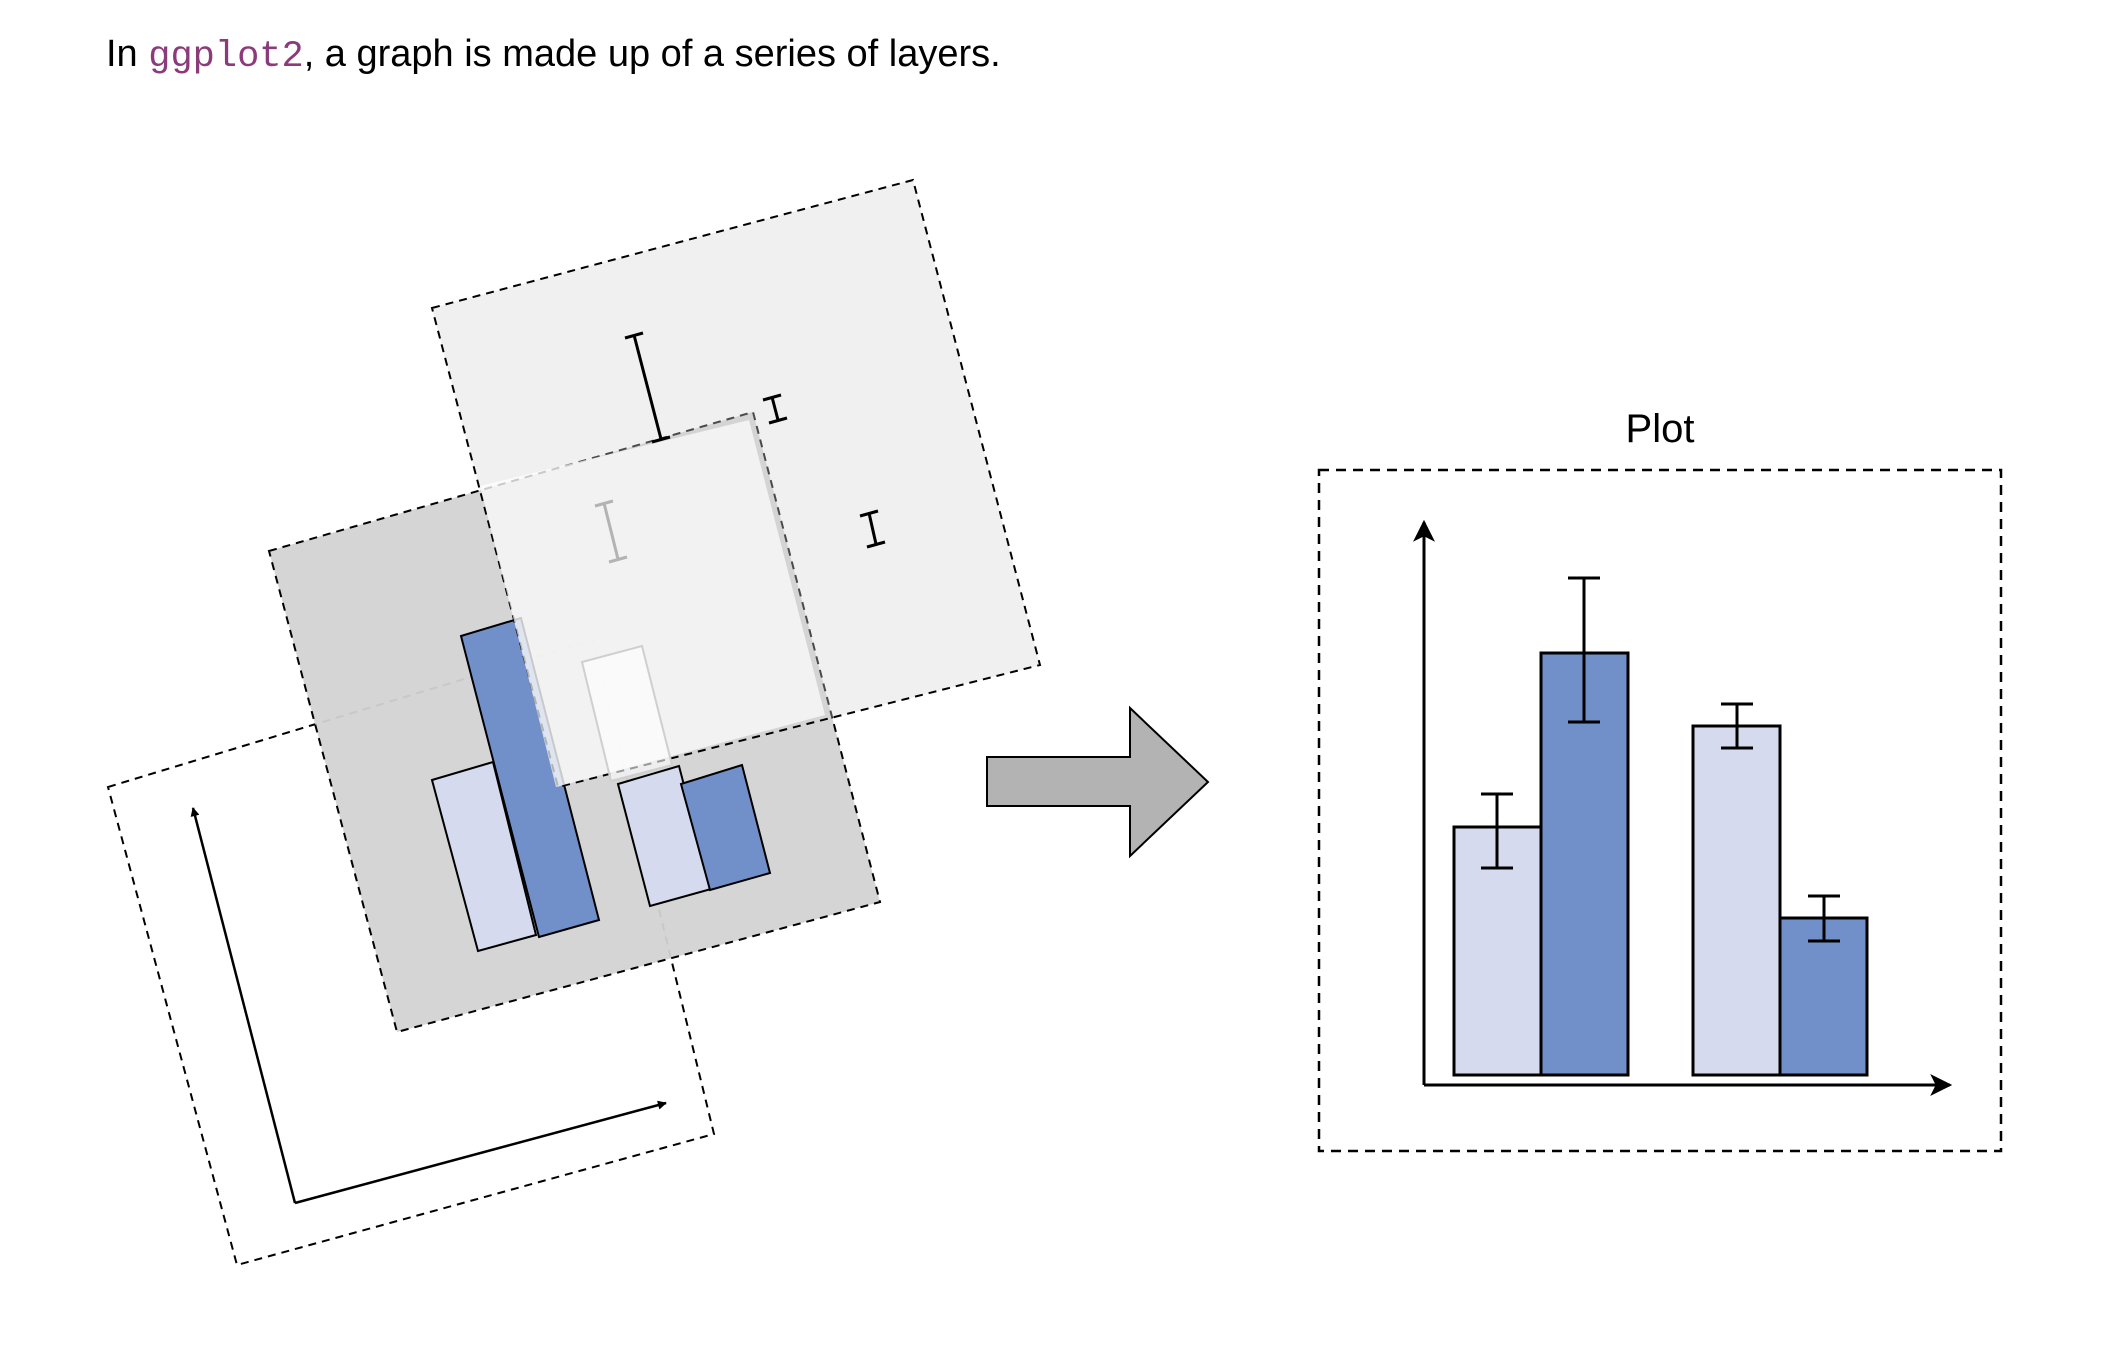  I want to click on plot-errorbar-1a, so click(1497, 831).